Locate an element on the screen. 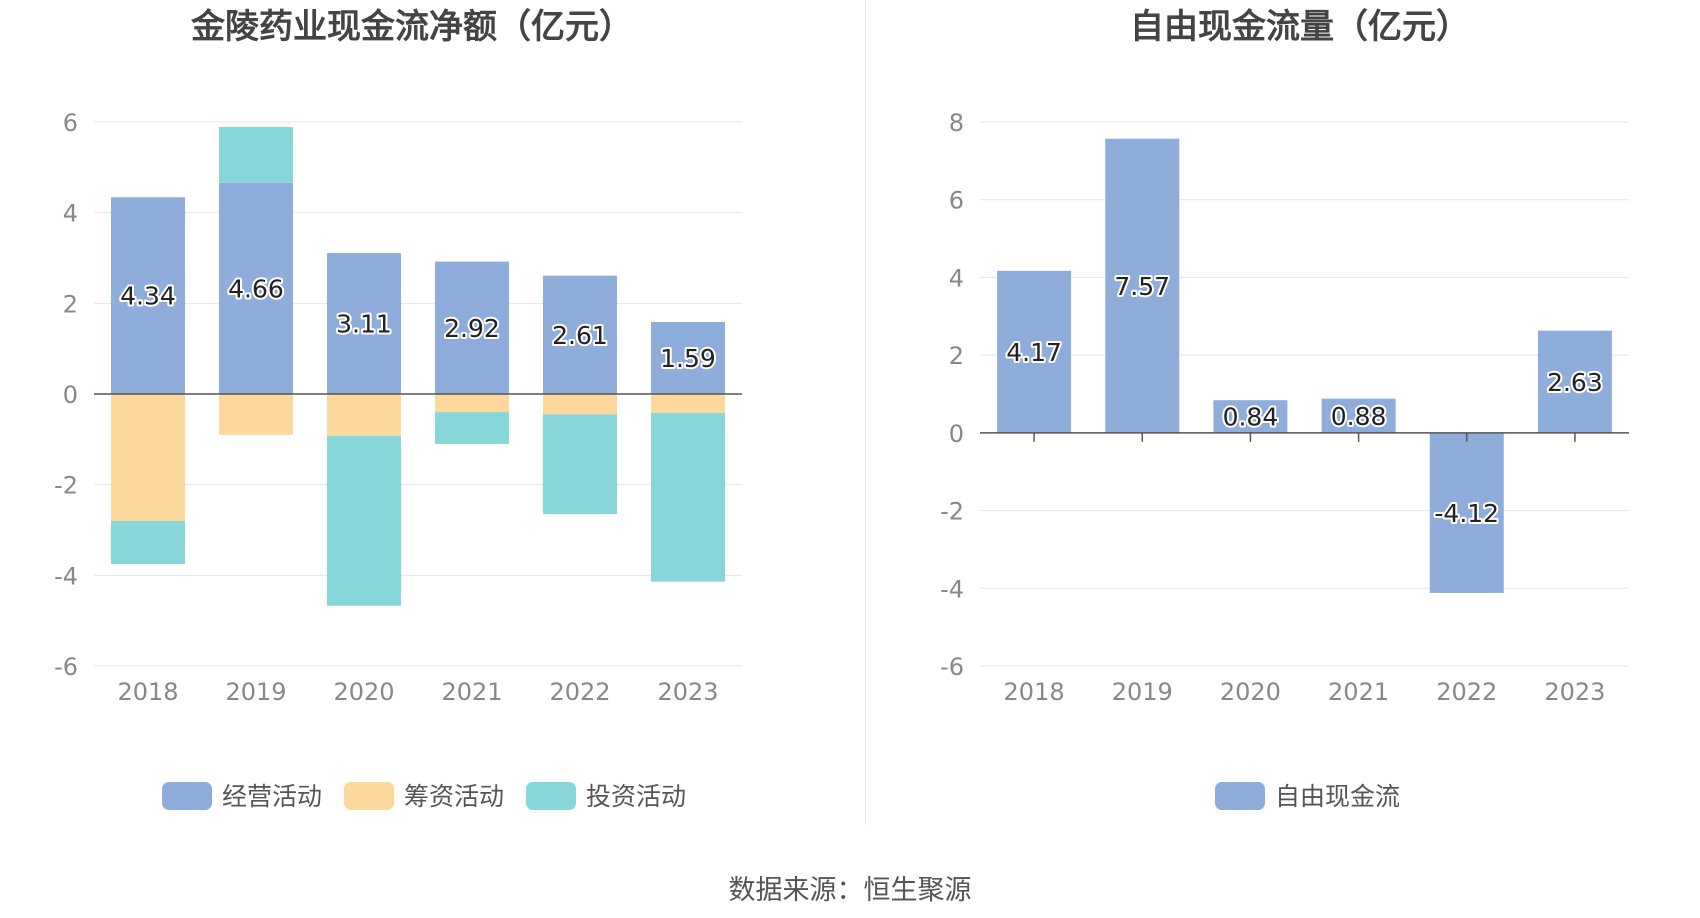 The width and height of the screenshot is (1700, 918). legend-label: 经营活动 is located at coordinates (272, 796).